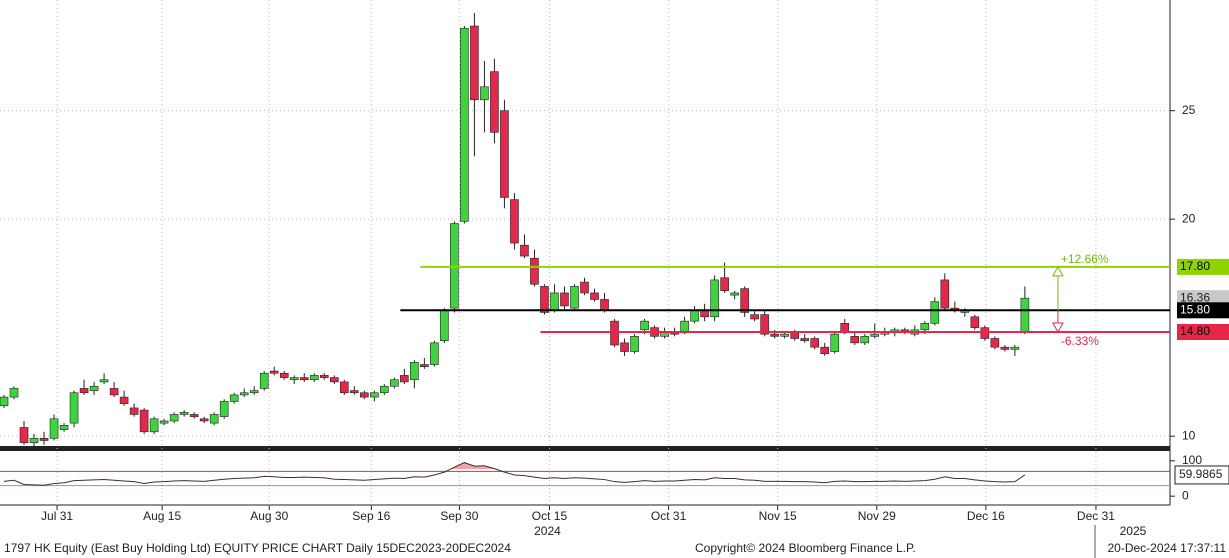  Describe the element at coordinates (1058, 328) in the screenshot. I see `arrow-head-down` at that location.